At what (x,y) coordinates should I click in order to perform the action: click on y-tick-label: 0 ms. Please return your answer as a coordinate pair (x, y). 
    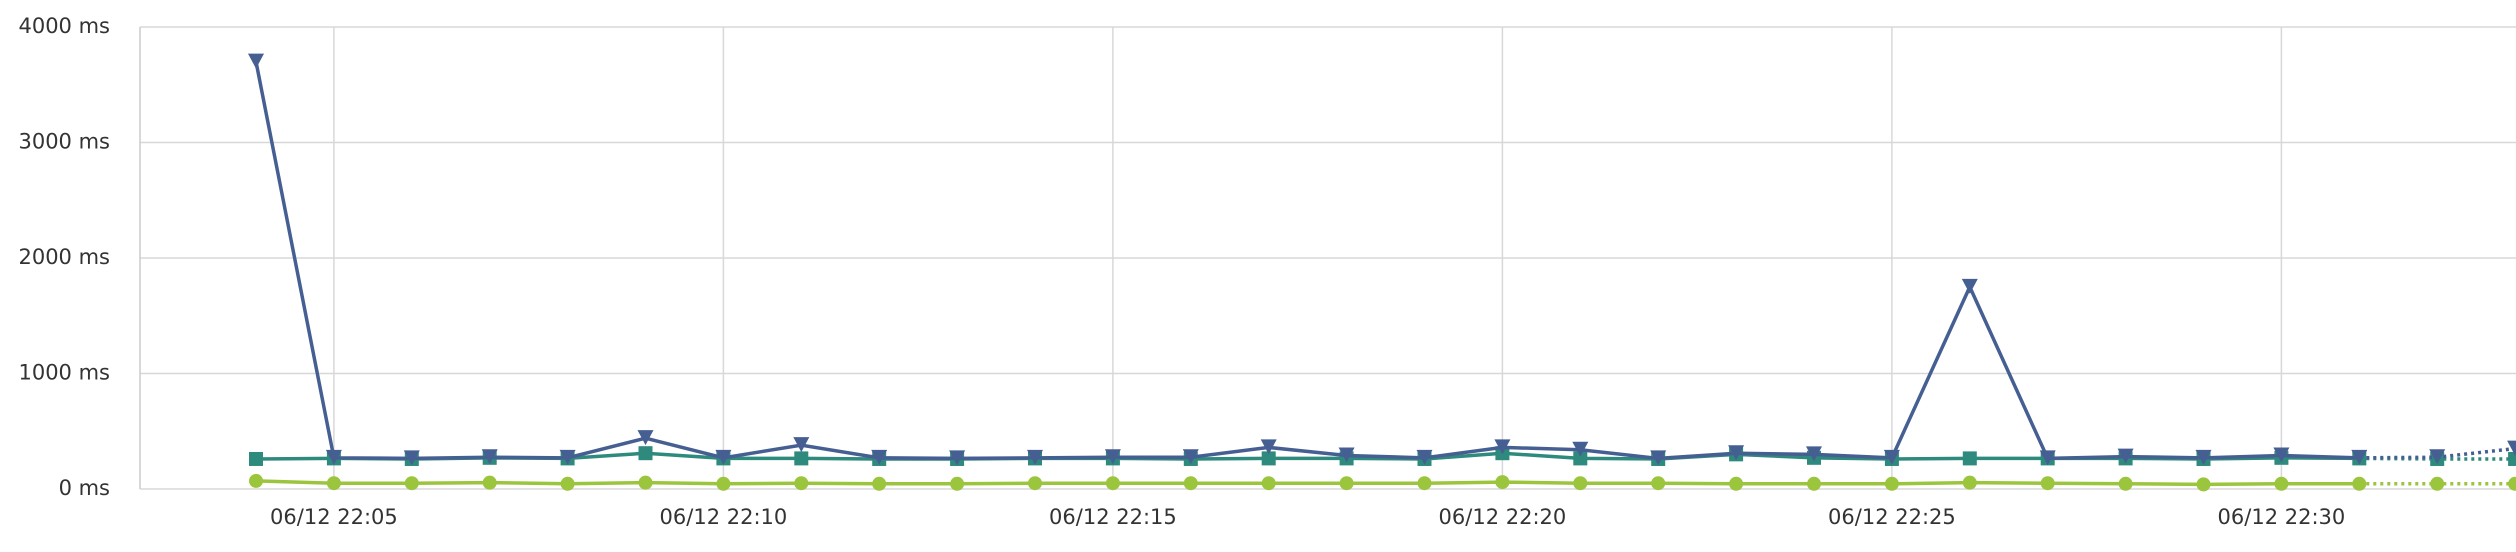
    Looking at the image, I should click on (84, 488).